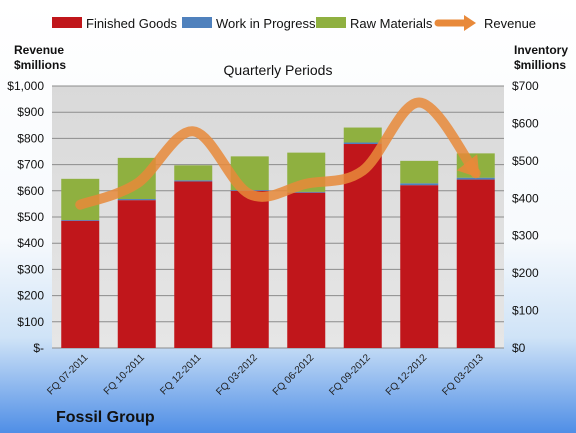 The width and height of the screenshot is (576, 433). What do you see at coordinates (463, 375) in the screenshot?
I see `category-label: FQ 03-2013` at bounding box center [463, 375].